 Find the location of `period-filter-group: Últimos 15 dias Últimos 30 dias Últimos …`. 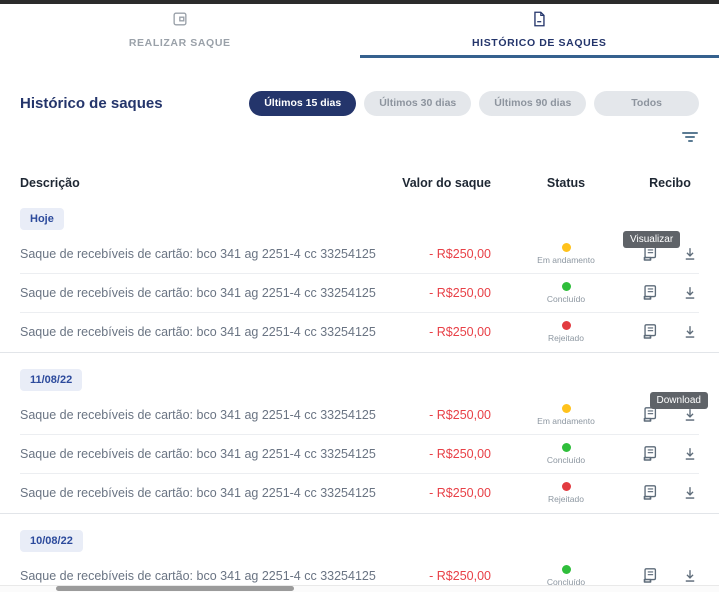

period-filter-group: Últimos 15 dias Últimos 30 dias Últimos … is located at coordinates (474, 103).